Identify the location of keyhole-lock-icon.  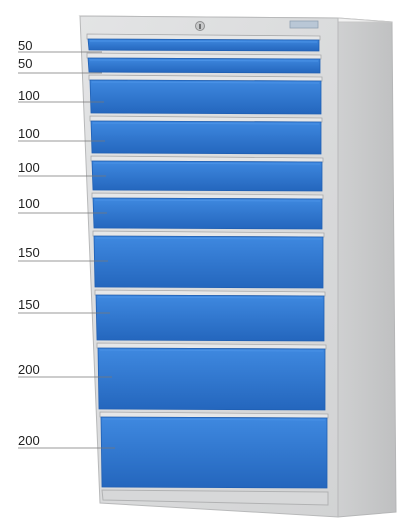
(200, 26).